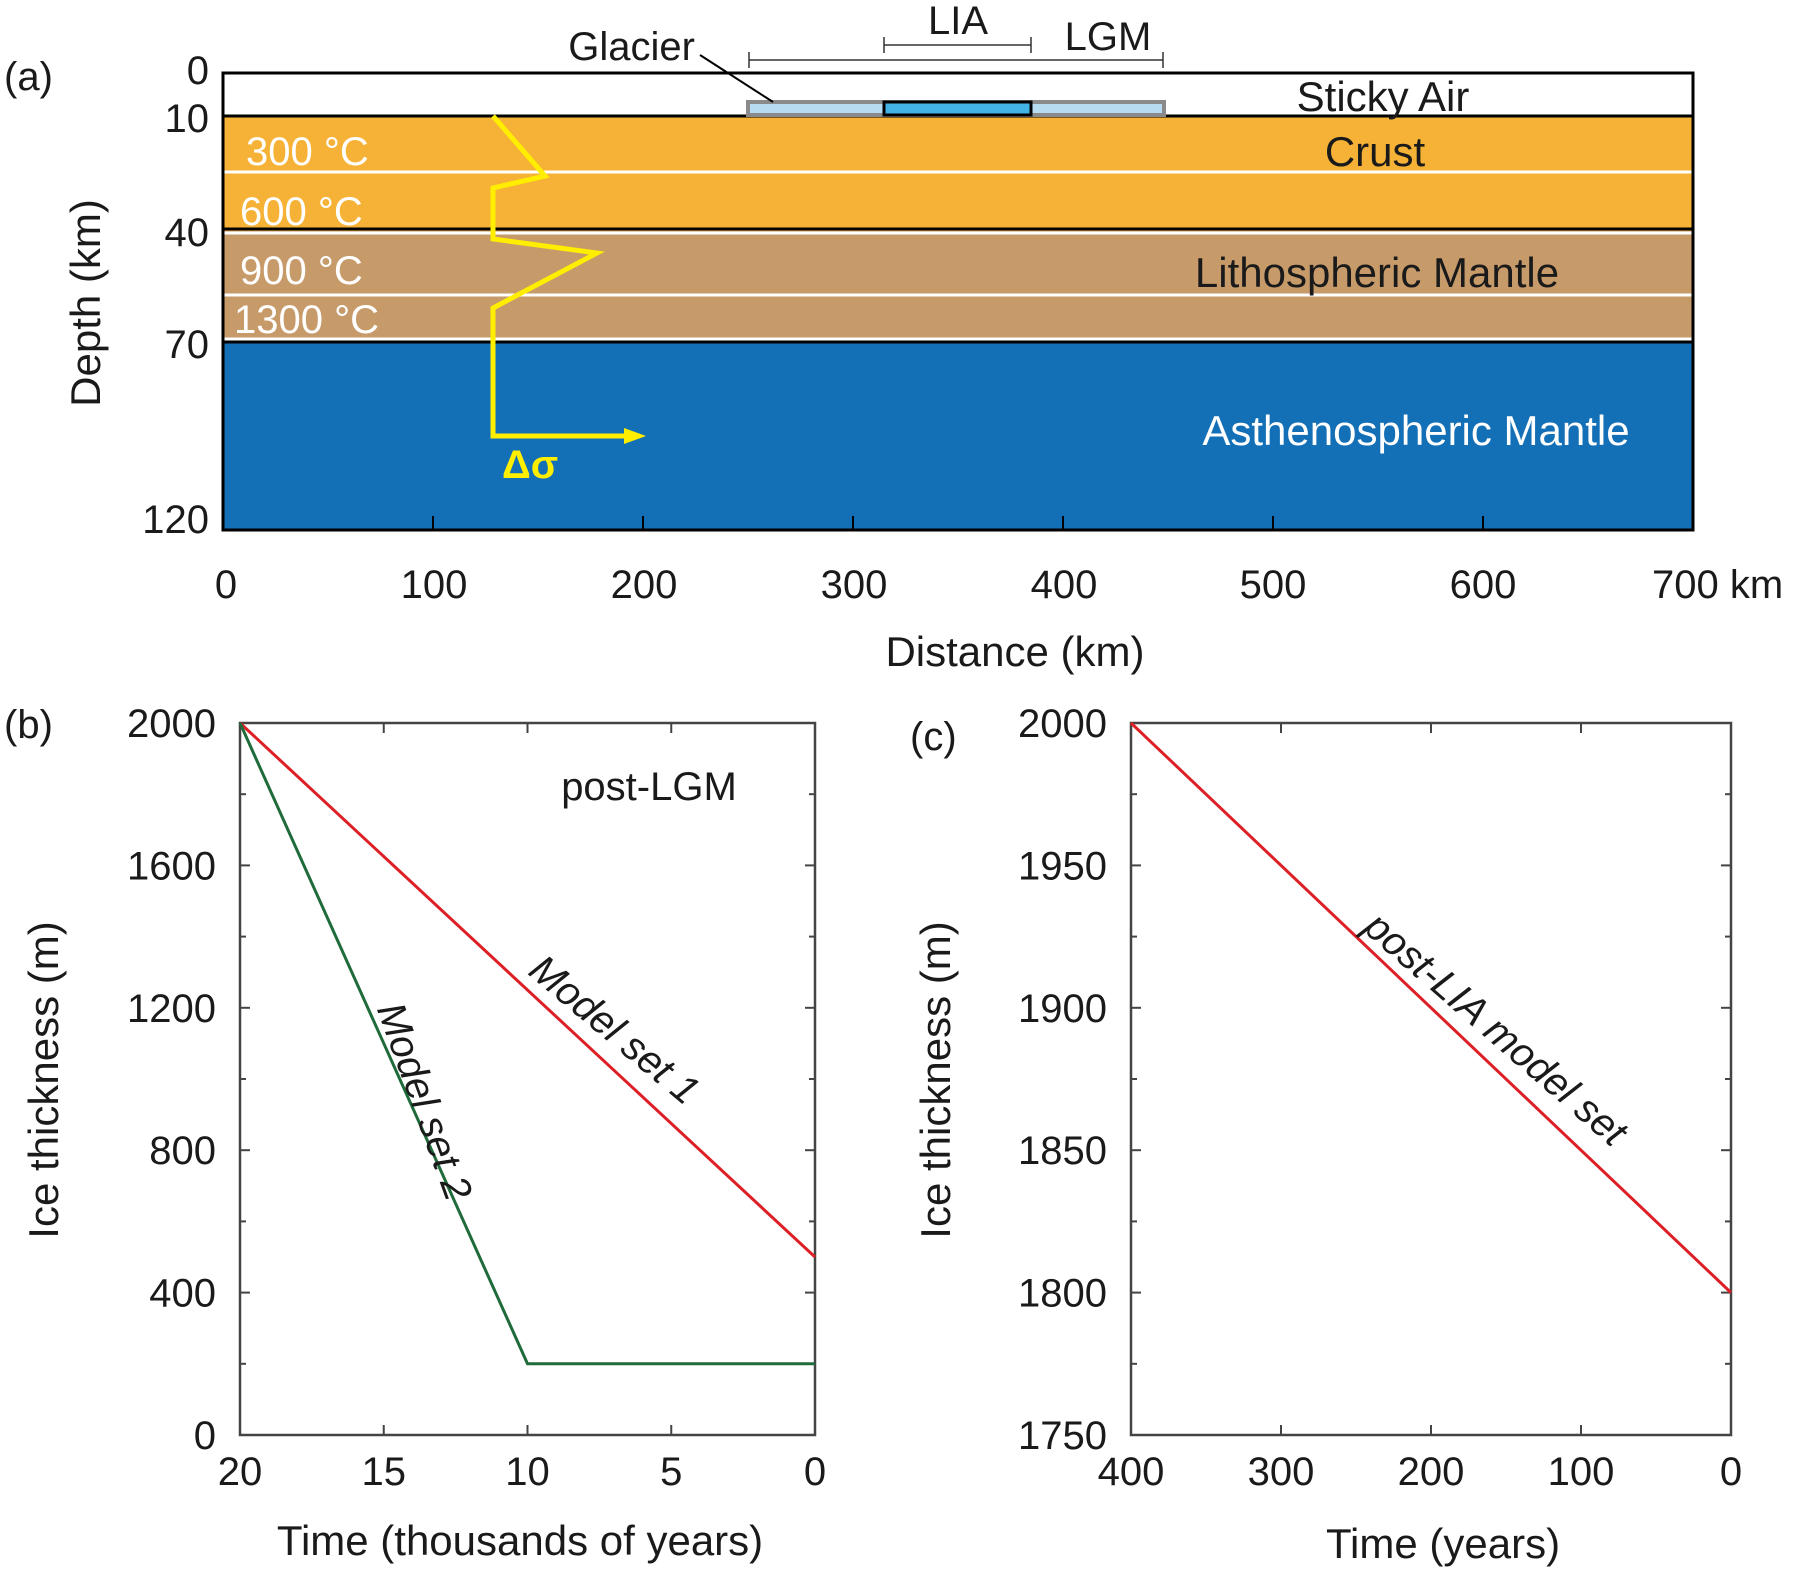  I want to click on distance-tick-600: 600, so click(1483, 585).